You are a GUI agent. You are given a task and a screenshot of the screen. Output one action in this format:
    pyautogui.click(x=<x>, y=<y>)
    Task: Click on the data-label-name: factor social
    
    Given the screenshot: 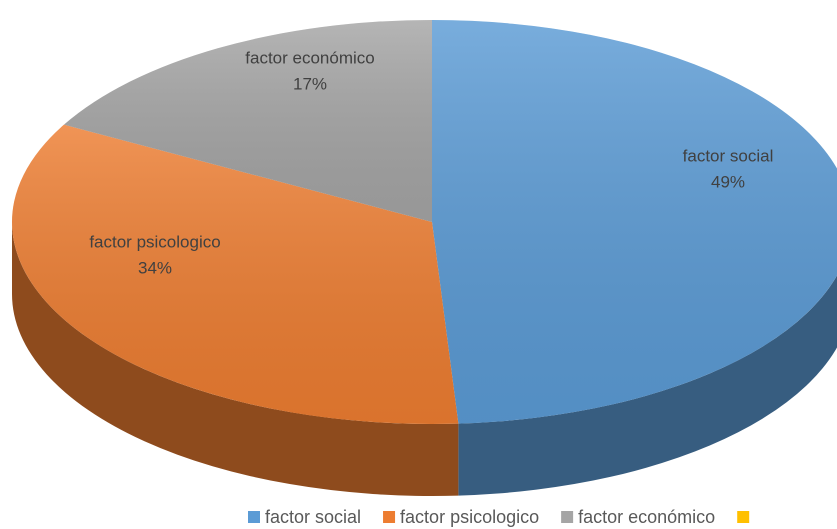 What is the action you would take?
    pyautogui.click(x=728, y=155)
    